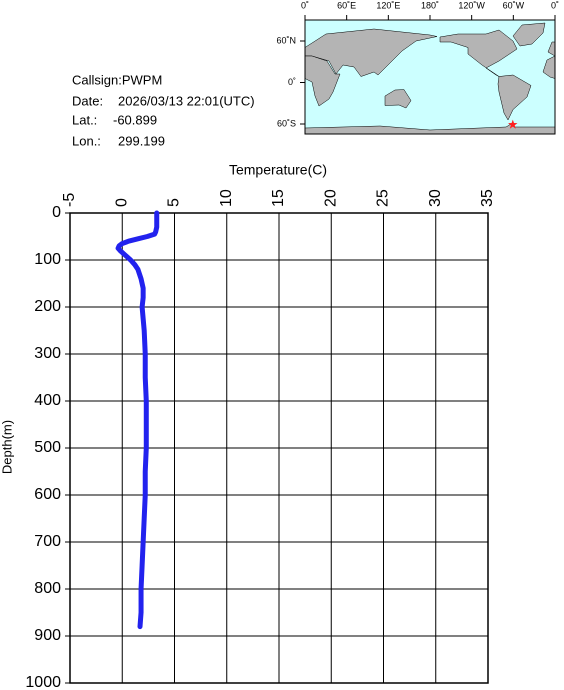 This screenshot has width=564, height=690. Describe the element at coordinates (84, 119) in the screenshot. I see `lat-label: Lat.:` at that location.